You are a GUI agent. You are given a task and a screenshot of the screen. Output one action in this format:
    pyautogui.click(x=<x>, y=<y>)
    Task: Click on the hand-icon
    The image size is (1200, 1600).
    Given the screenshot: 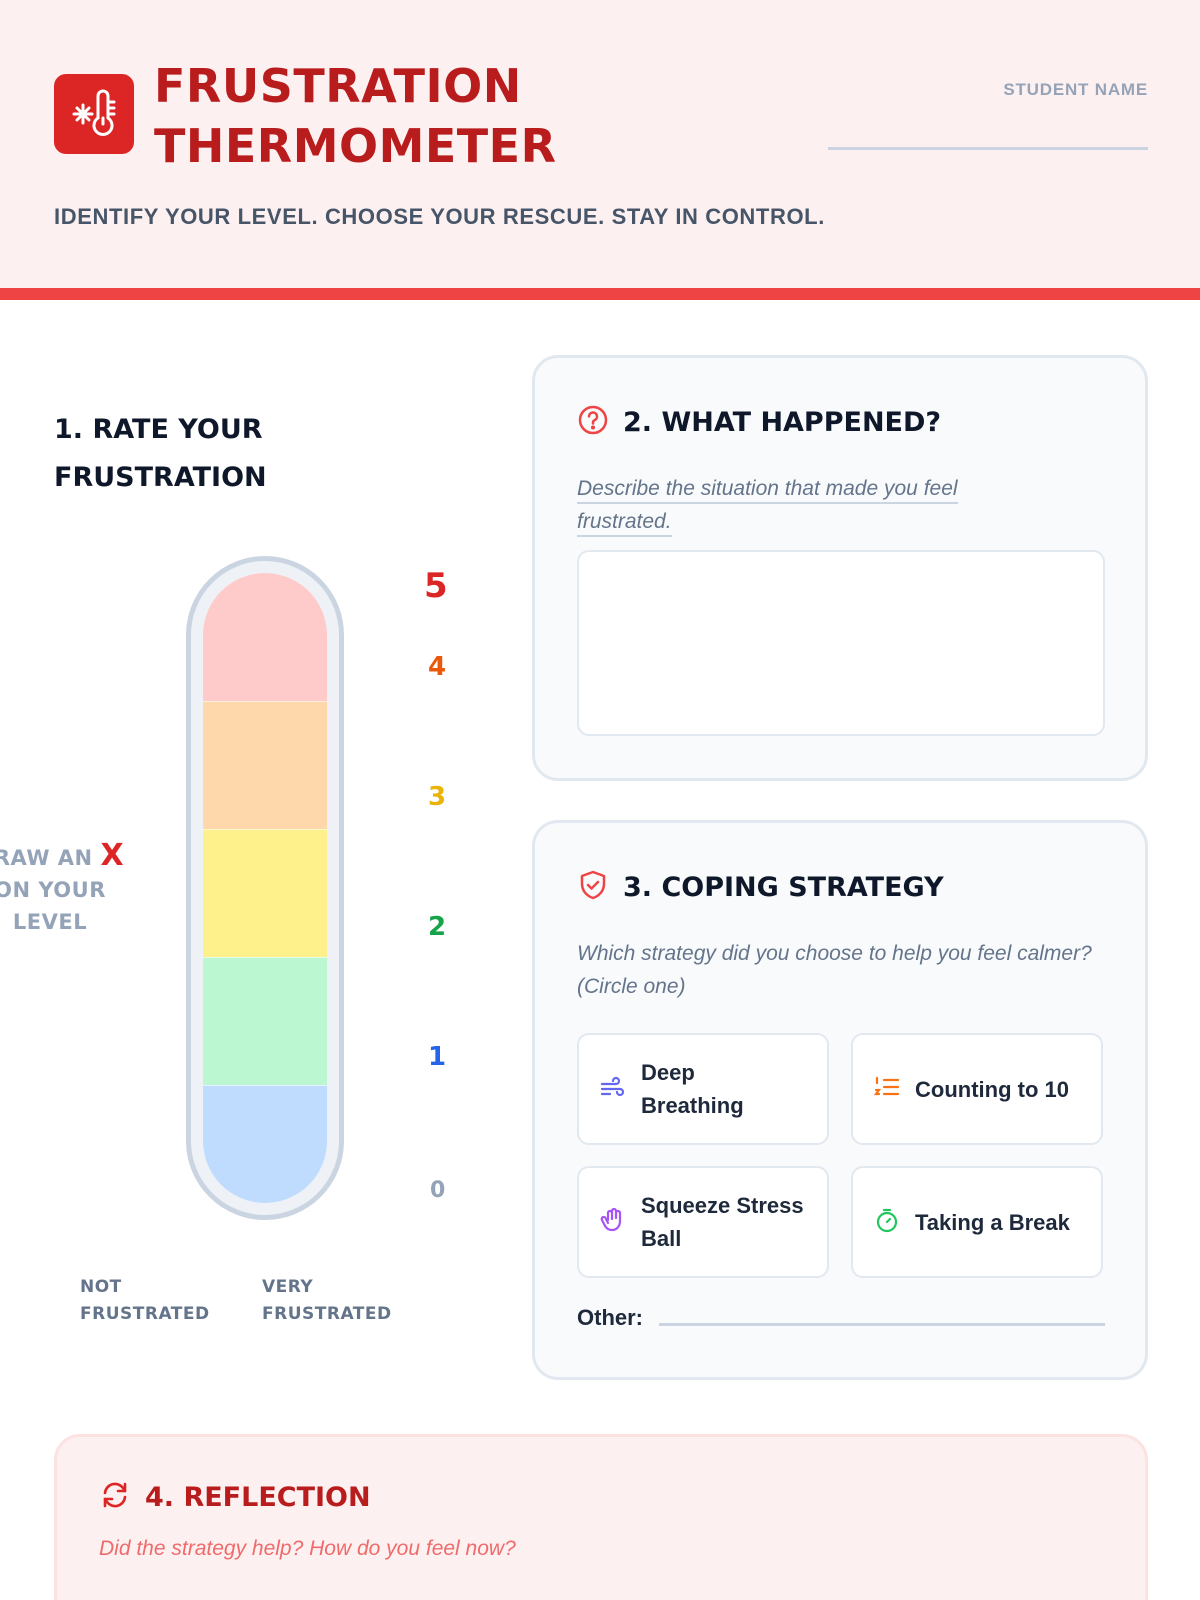 What is the action you would take?
    pyautogui.click(x=613, y=1222)
    